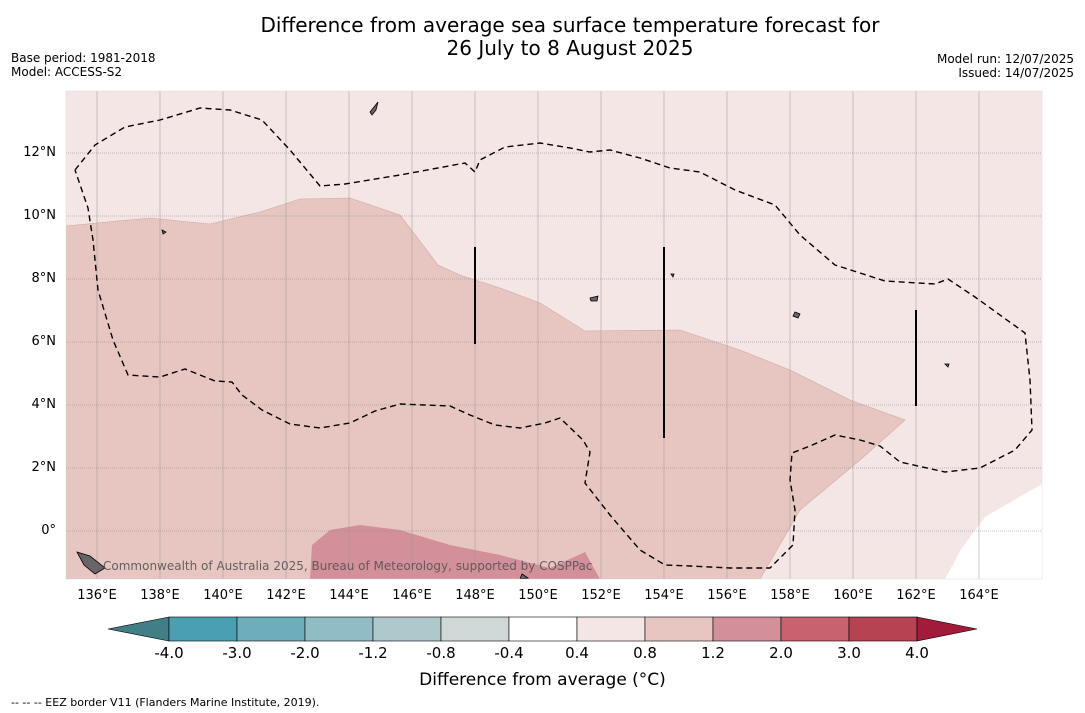 This screenshot has height=713, width=1085. Describe the element at coordinates (44, 341) in the screenshot. I see `lat-label: 6°N` at that location.